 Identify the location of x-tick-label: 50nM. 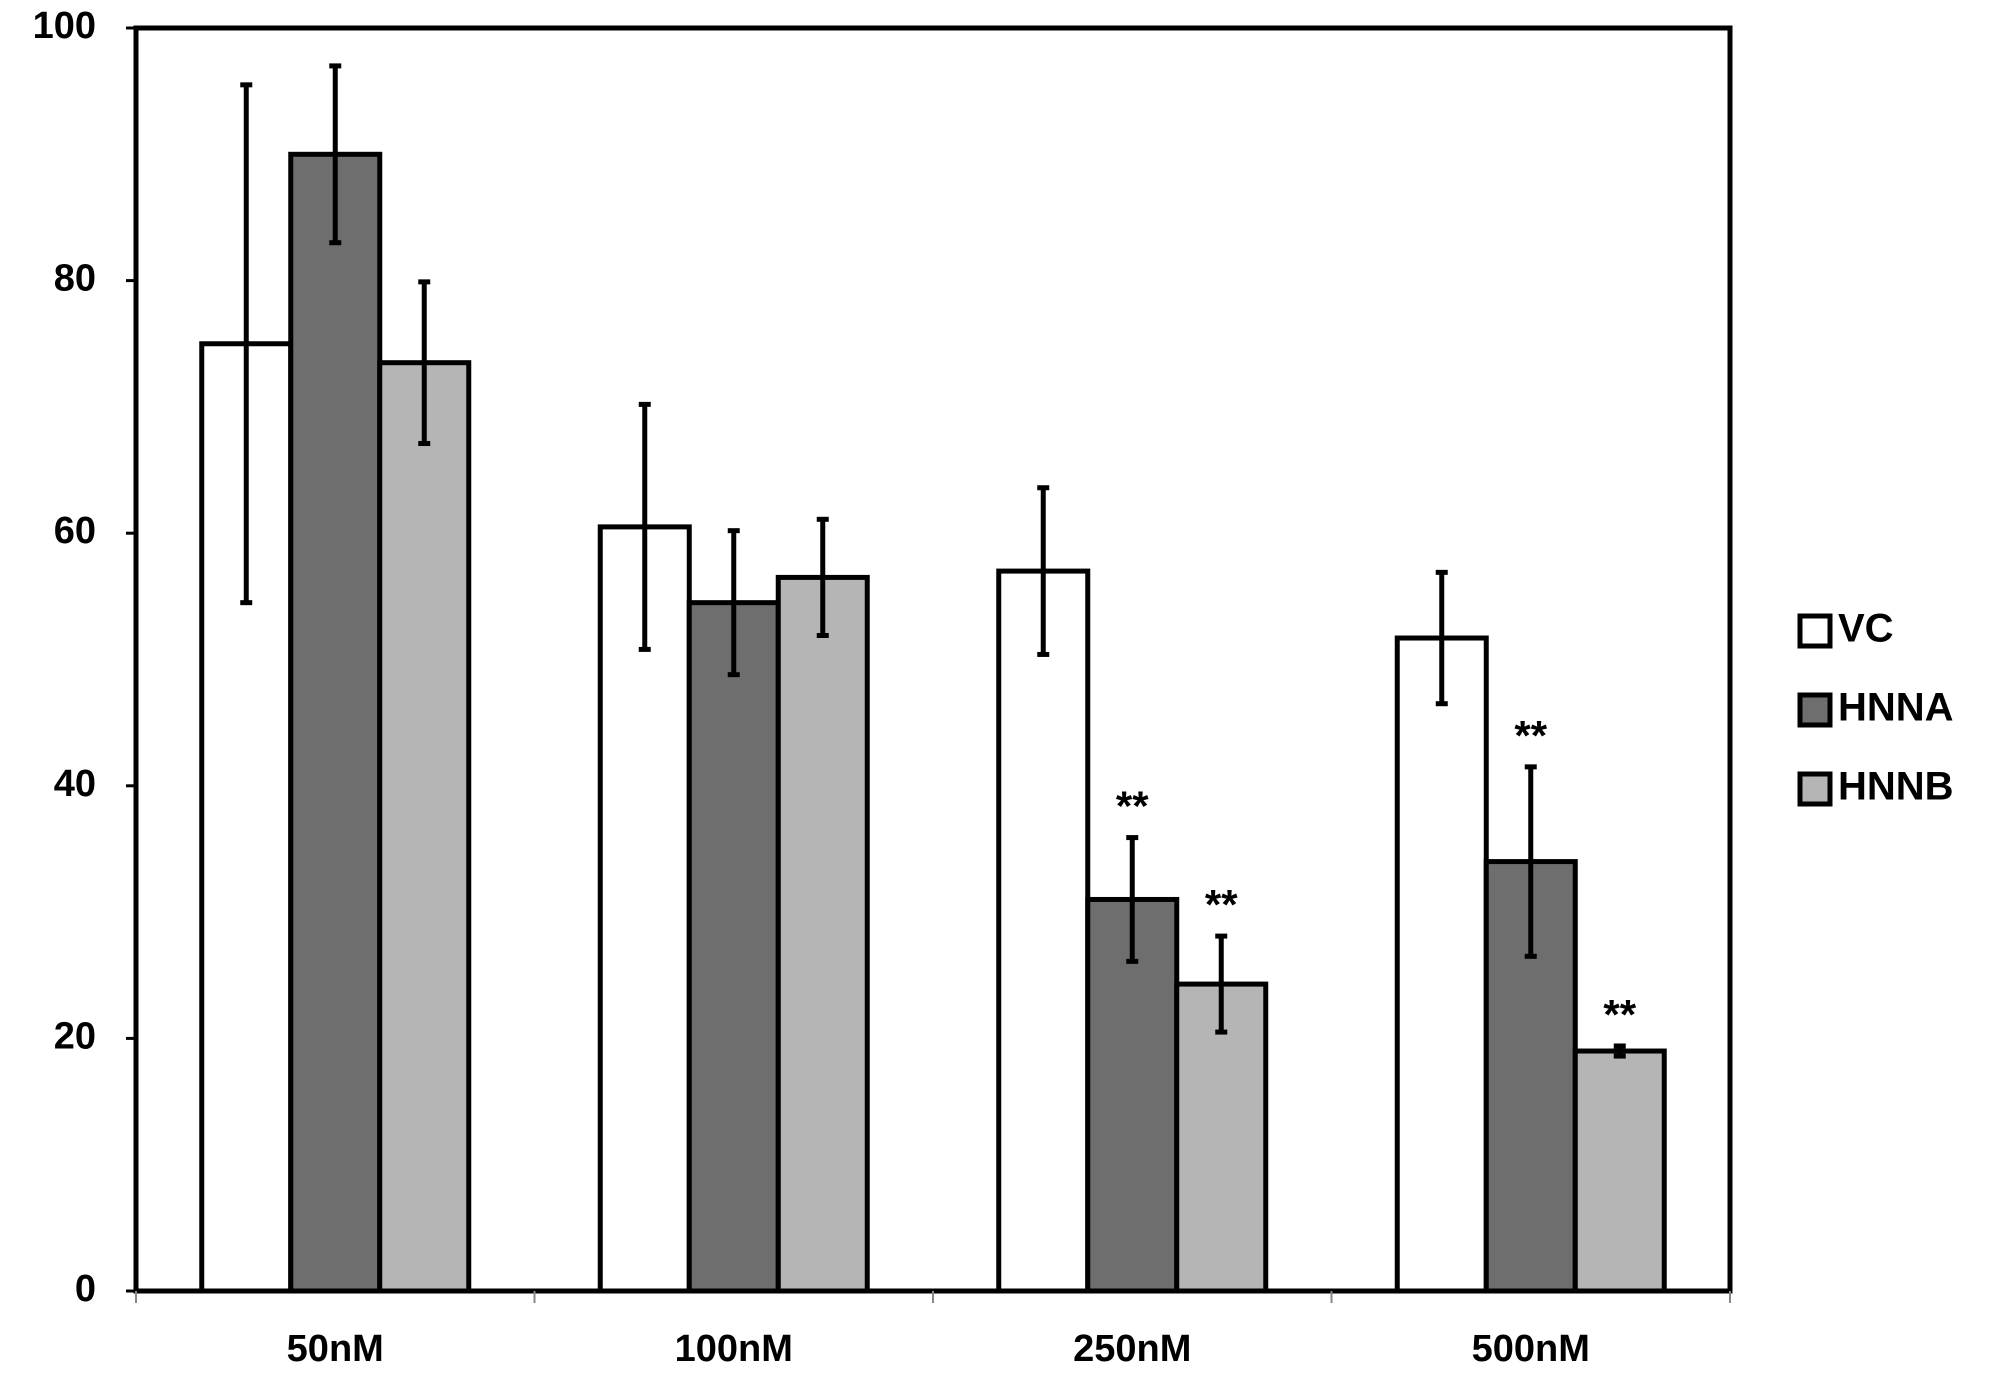
(335, 1349).